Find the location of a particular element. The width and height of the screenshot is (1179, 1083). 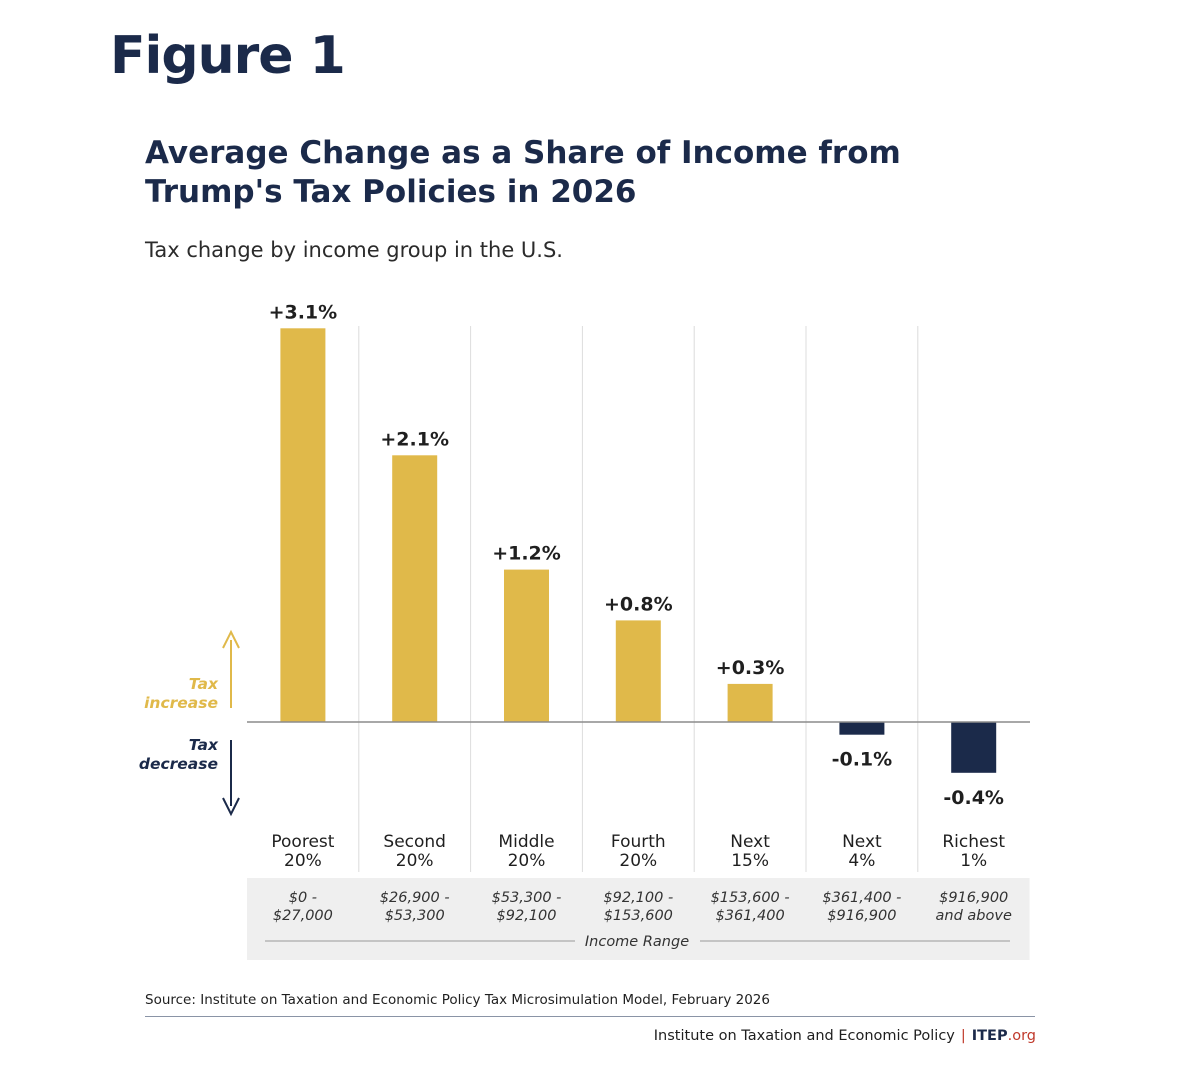

income-range-label: $153,600 - is located at coordinates (750, 898).